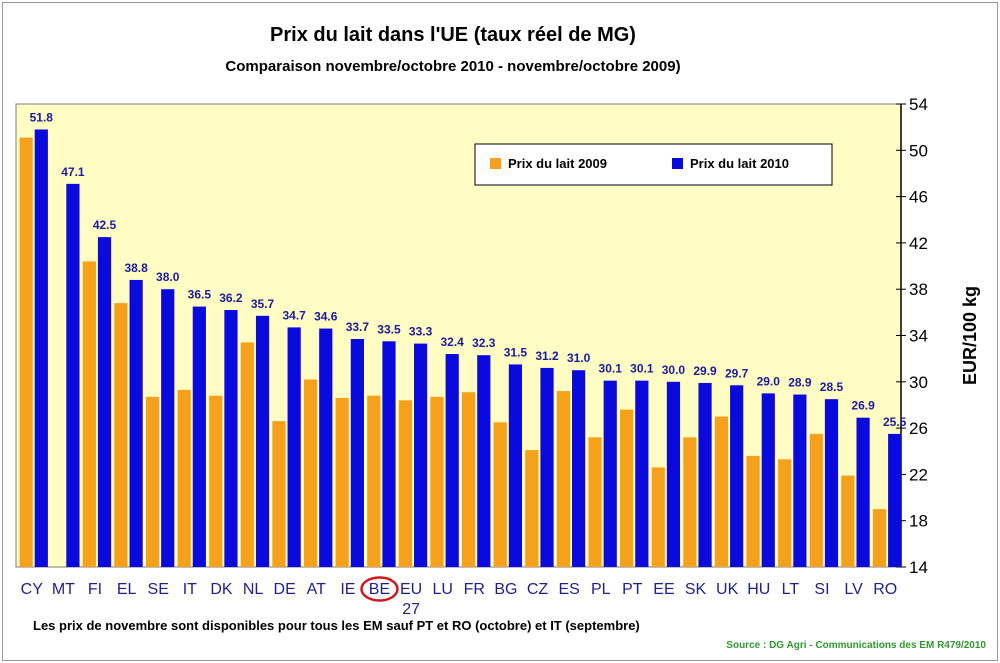 This screenshot has width=1000, height=663. What do you see at coordinates (136, 268) in the screenshot?
I see `data-label: 38.8` at bounding box center [136, 268].